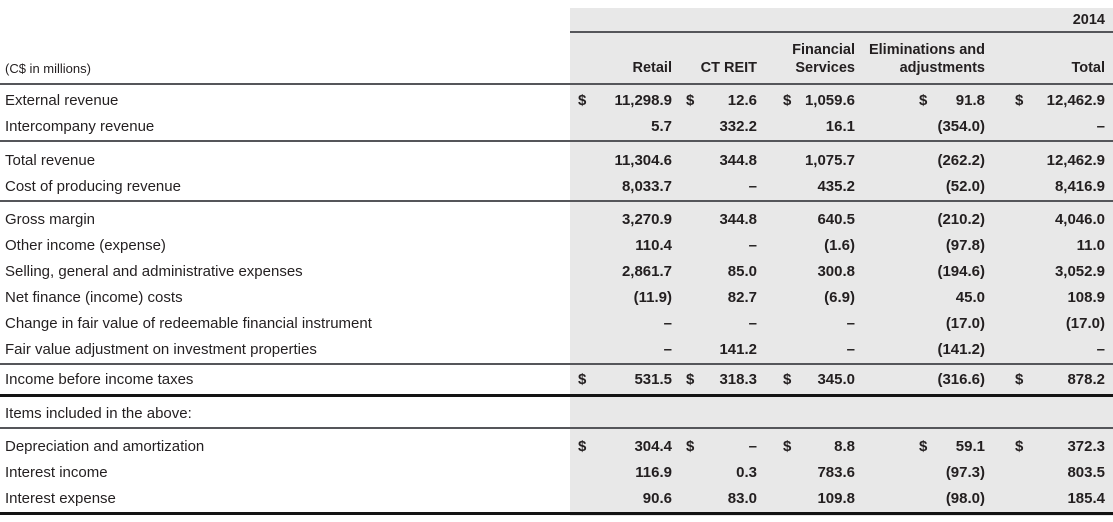 The width and height of the screenshot is (1113, 522). I want to click on cell-retail: 116.9, so click(621, 473).